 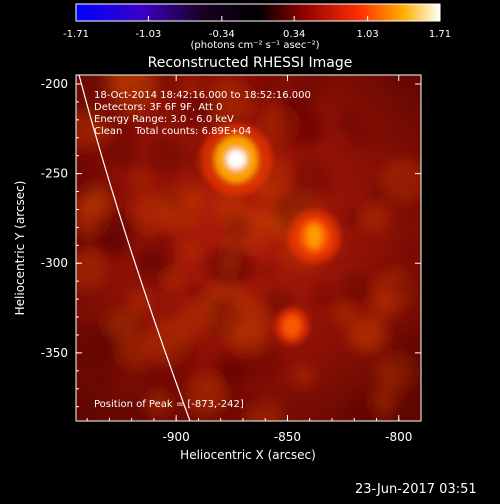 I want to click on annotation-peak: Position of Peak = [-873,-242], so click(x=169, y=404).